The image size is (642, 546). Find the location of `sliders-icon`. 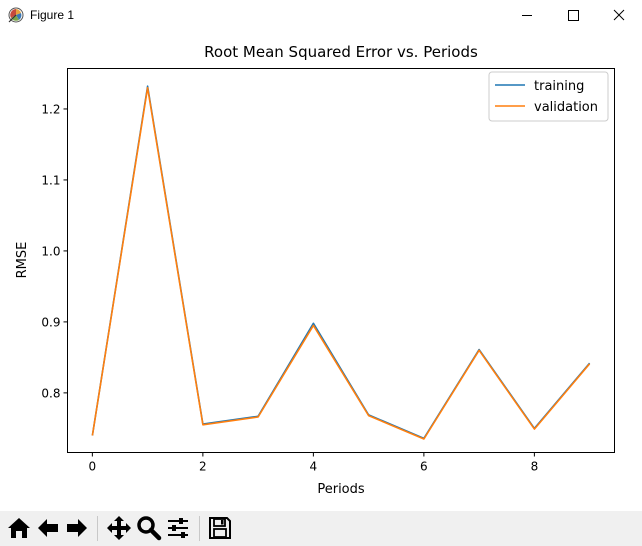

sliders-icon is located at coordinates (178, 528).